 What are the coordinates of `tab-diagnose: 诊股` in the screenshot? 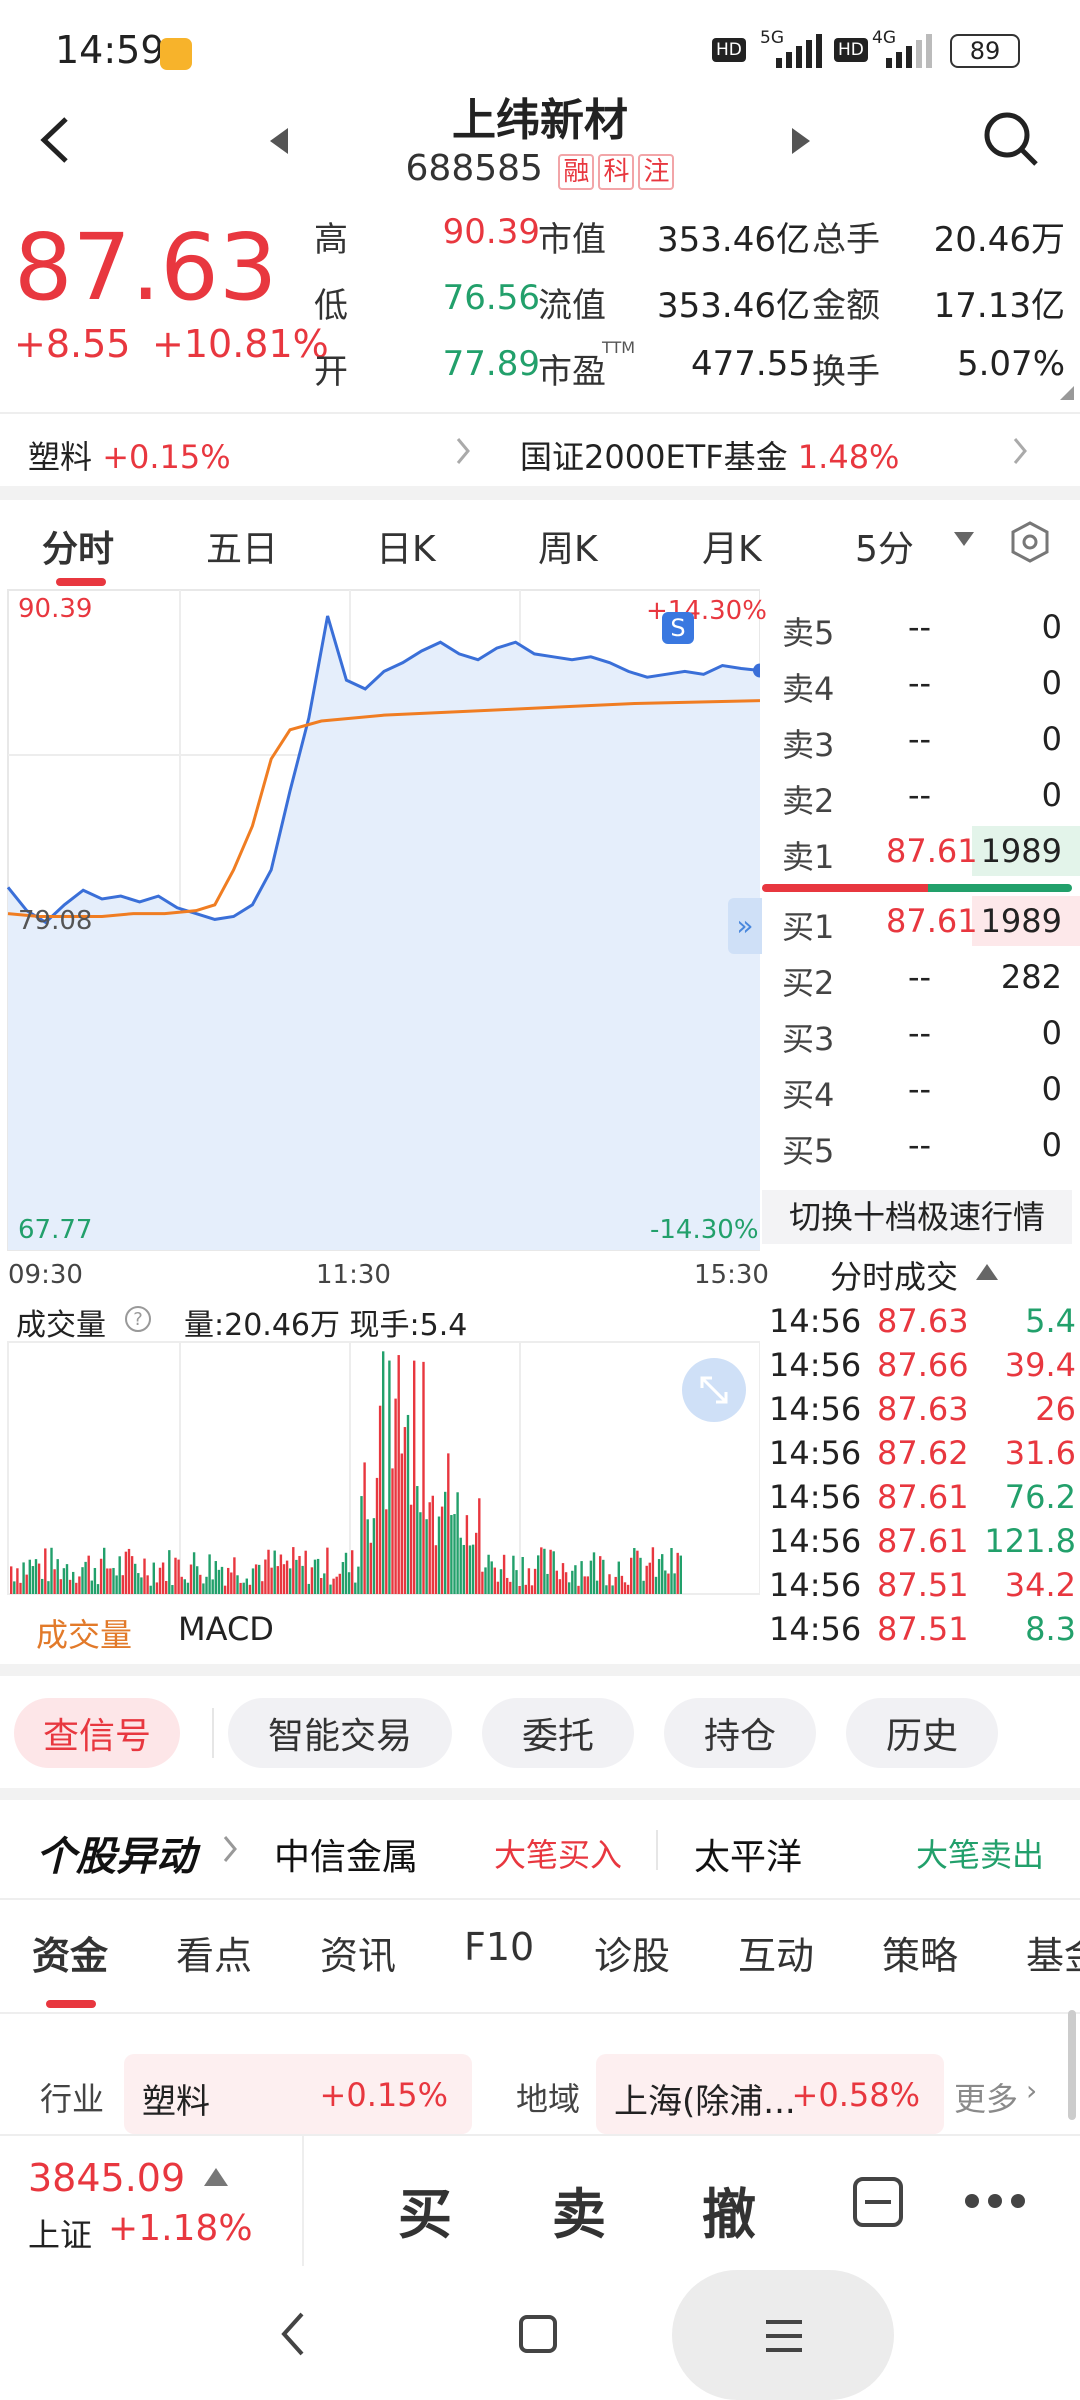 It's located at (632, 1956).